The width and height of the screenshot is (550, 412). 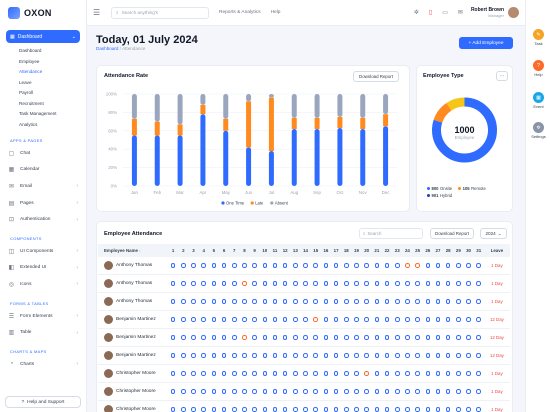 I want to click on sidebar-item-chat: ▢ Chat, so click(x=43, y=153).